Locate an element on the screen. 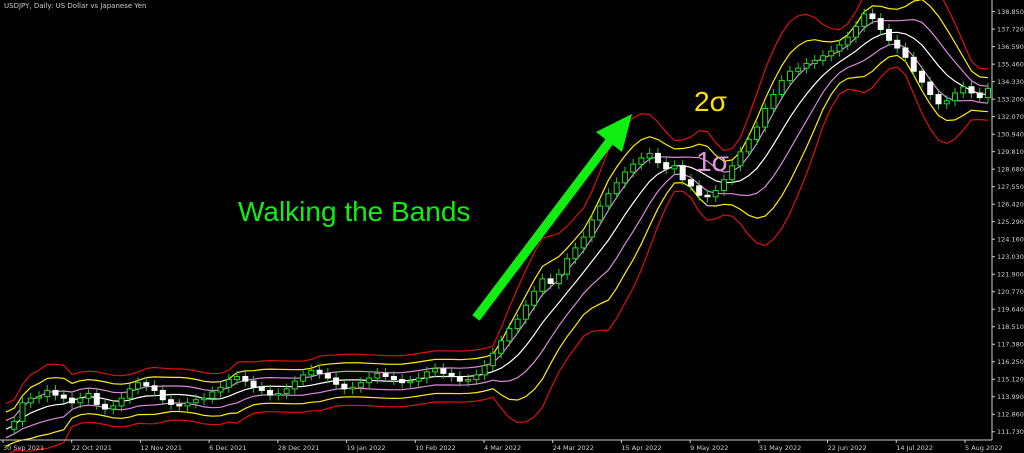  chart-title: USDJPY, Daily: US Dollar vs Japanese Yen is located at coordinates (75, 6).